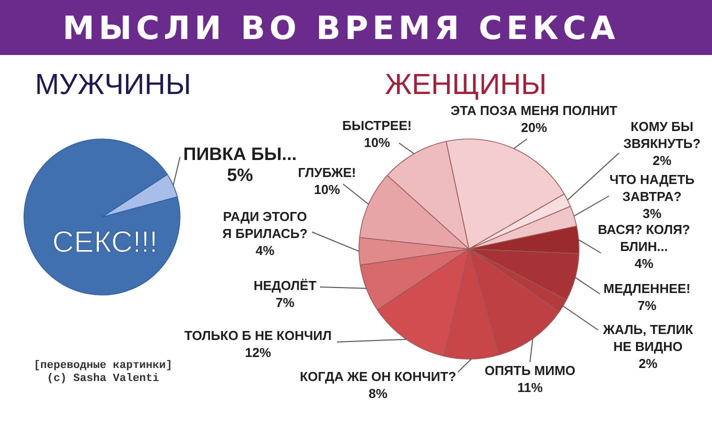 The height and width of the screenshot is (446, 712). What do you see at coordinates (530, 387) in the screenshot?
I see `data-label: 11%` at bounding box center [530, 387].